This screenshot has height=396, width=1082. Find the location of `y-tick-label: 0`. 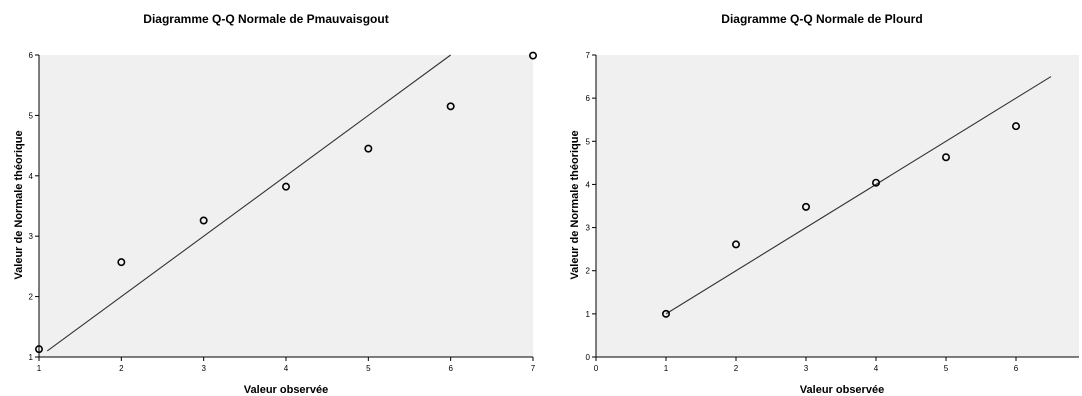

y-tick-label: 0 is located at coordinates (588, 357).